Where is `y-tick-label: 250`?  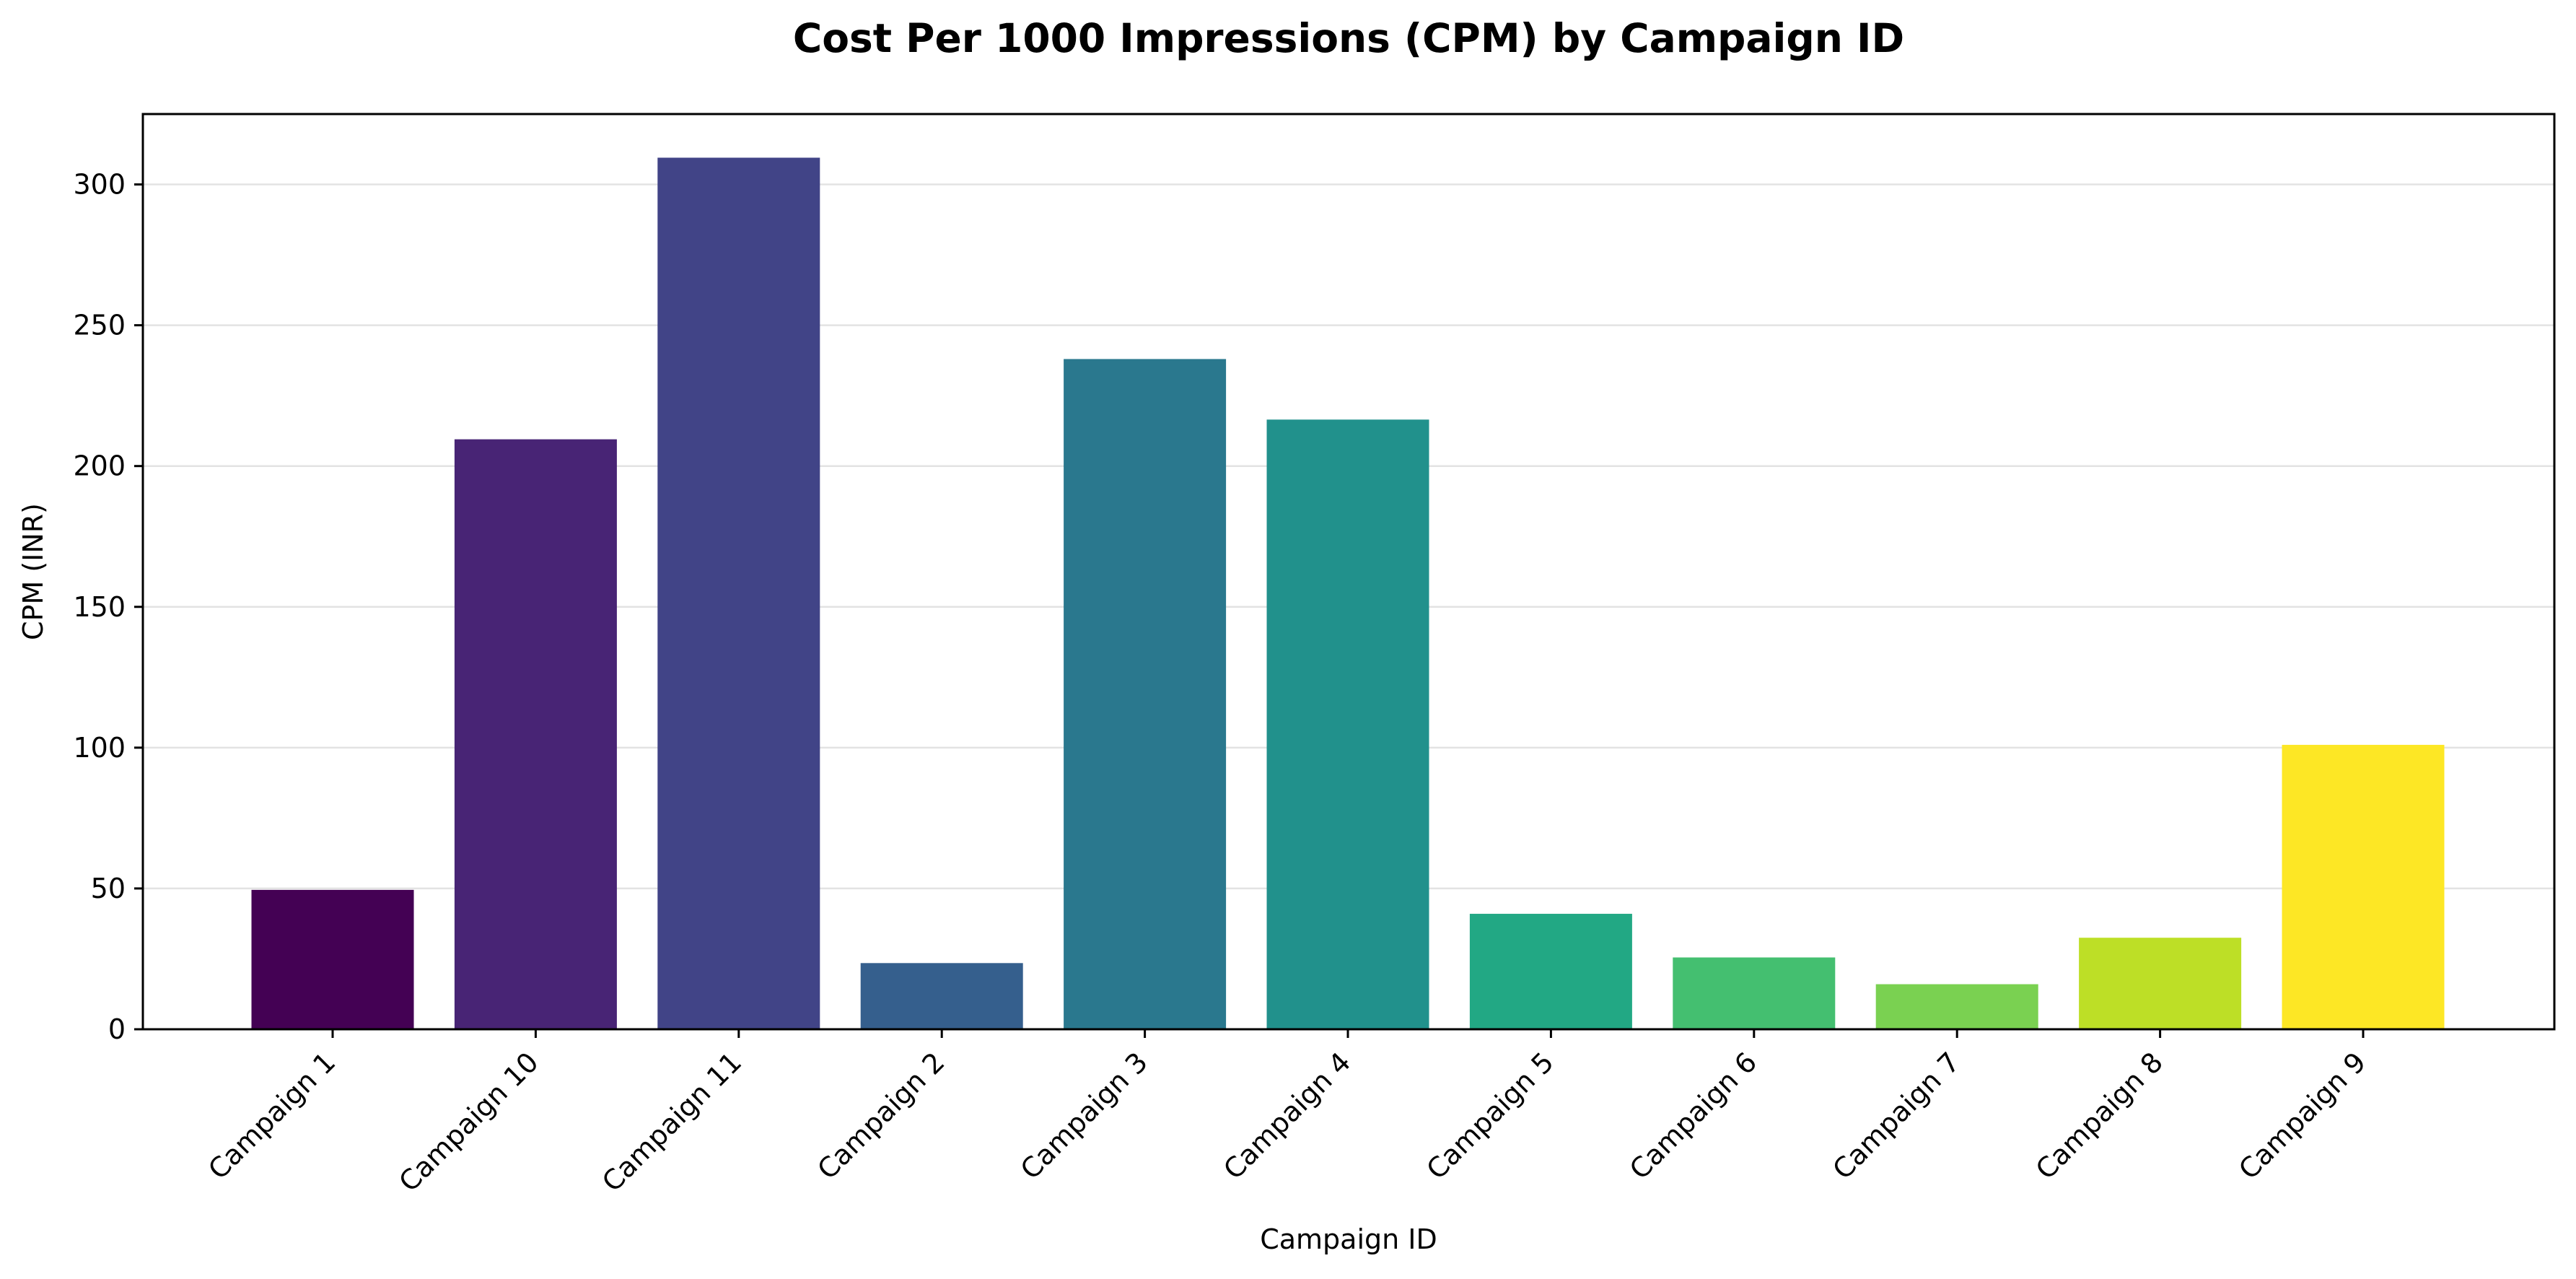 y-tick-label: 250 is located at coordinates (99, 325).